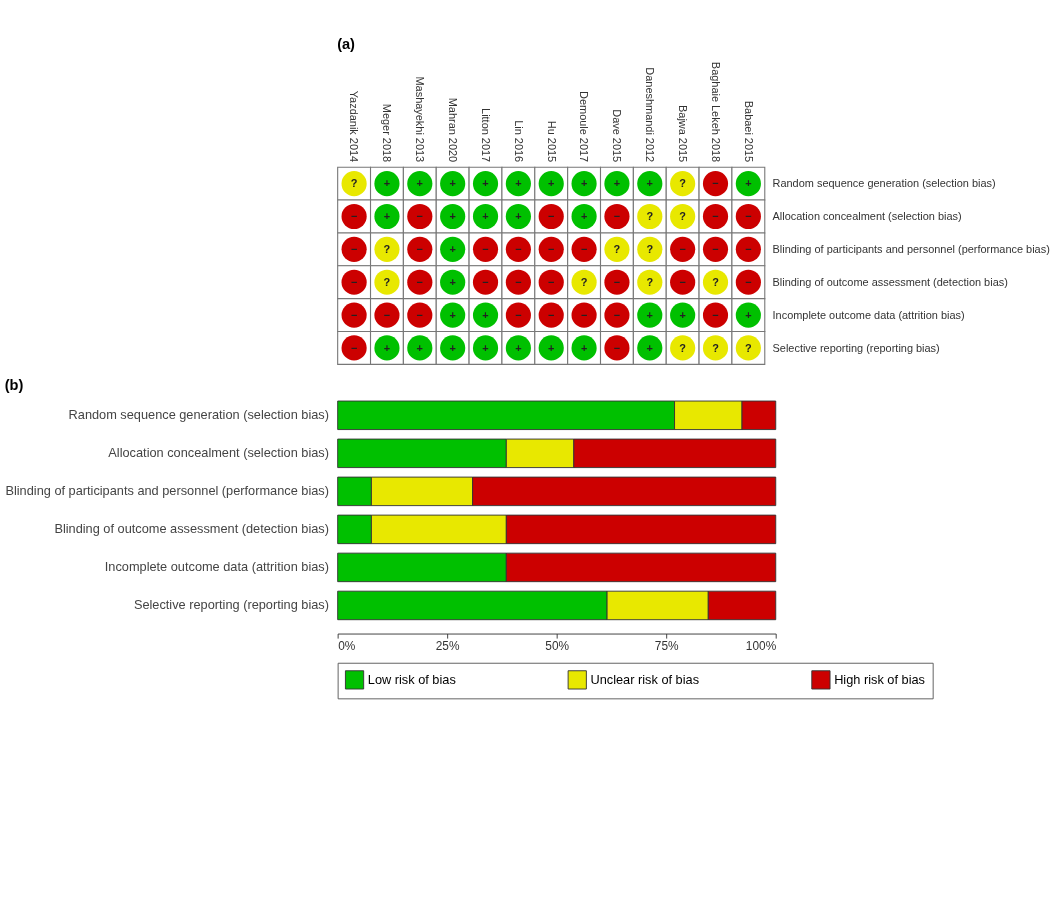 Image resolution: width=1055 pixels, height=905 pixels. I want to click on x-tick-label: Babaei 2015, so click(748, 131).